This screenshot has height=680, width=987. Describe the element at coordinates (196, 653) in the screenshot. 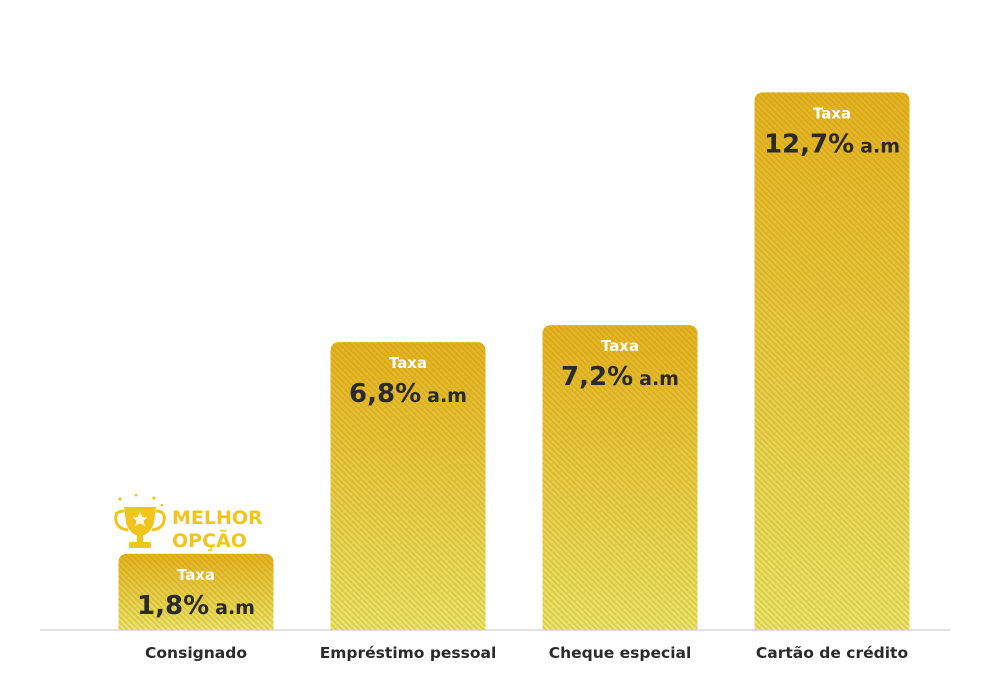

I see `category-label: Consignado` at that location.